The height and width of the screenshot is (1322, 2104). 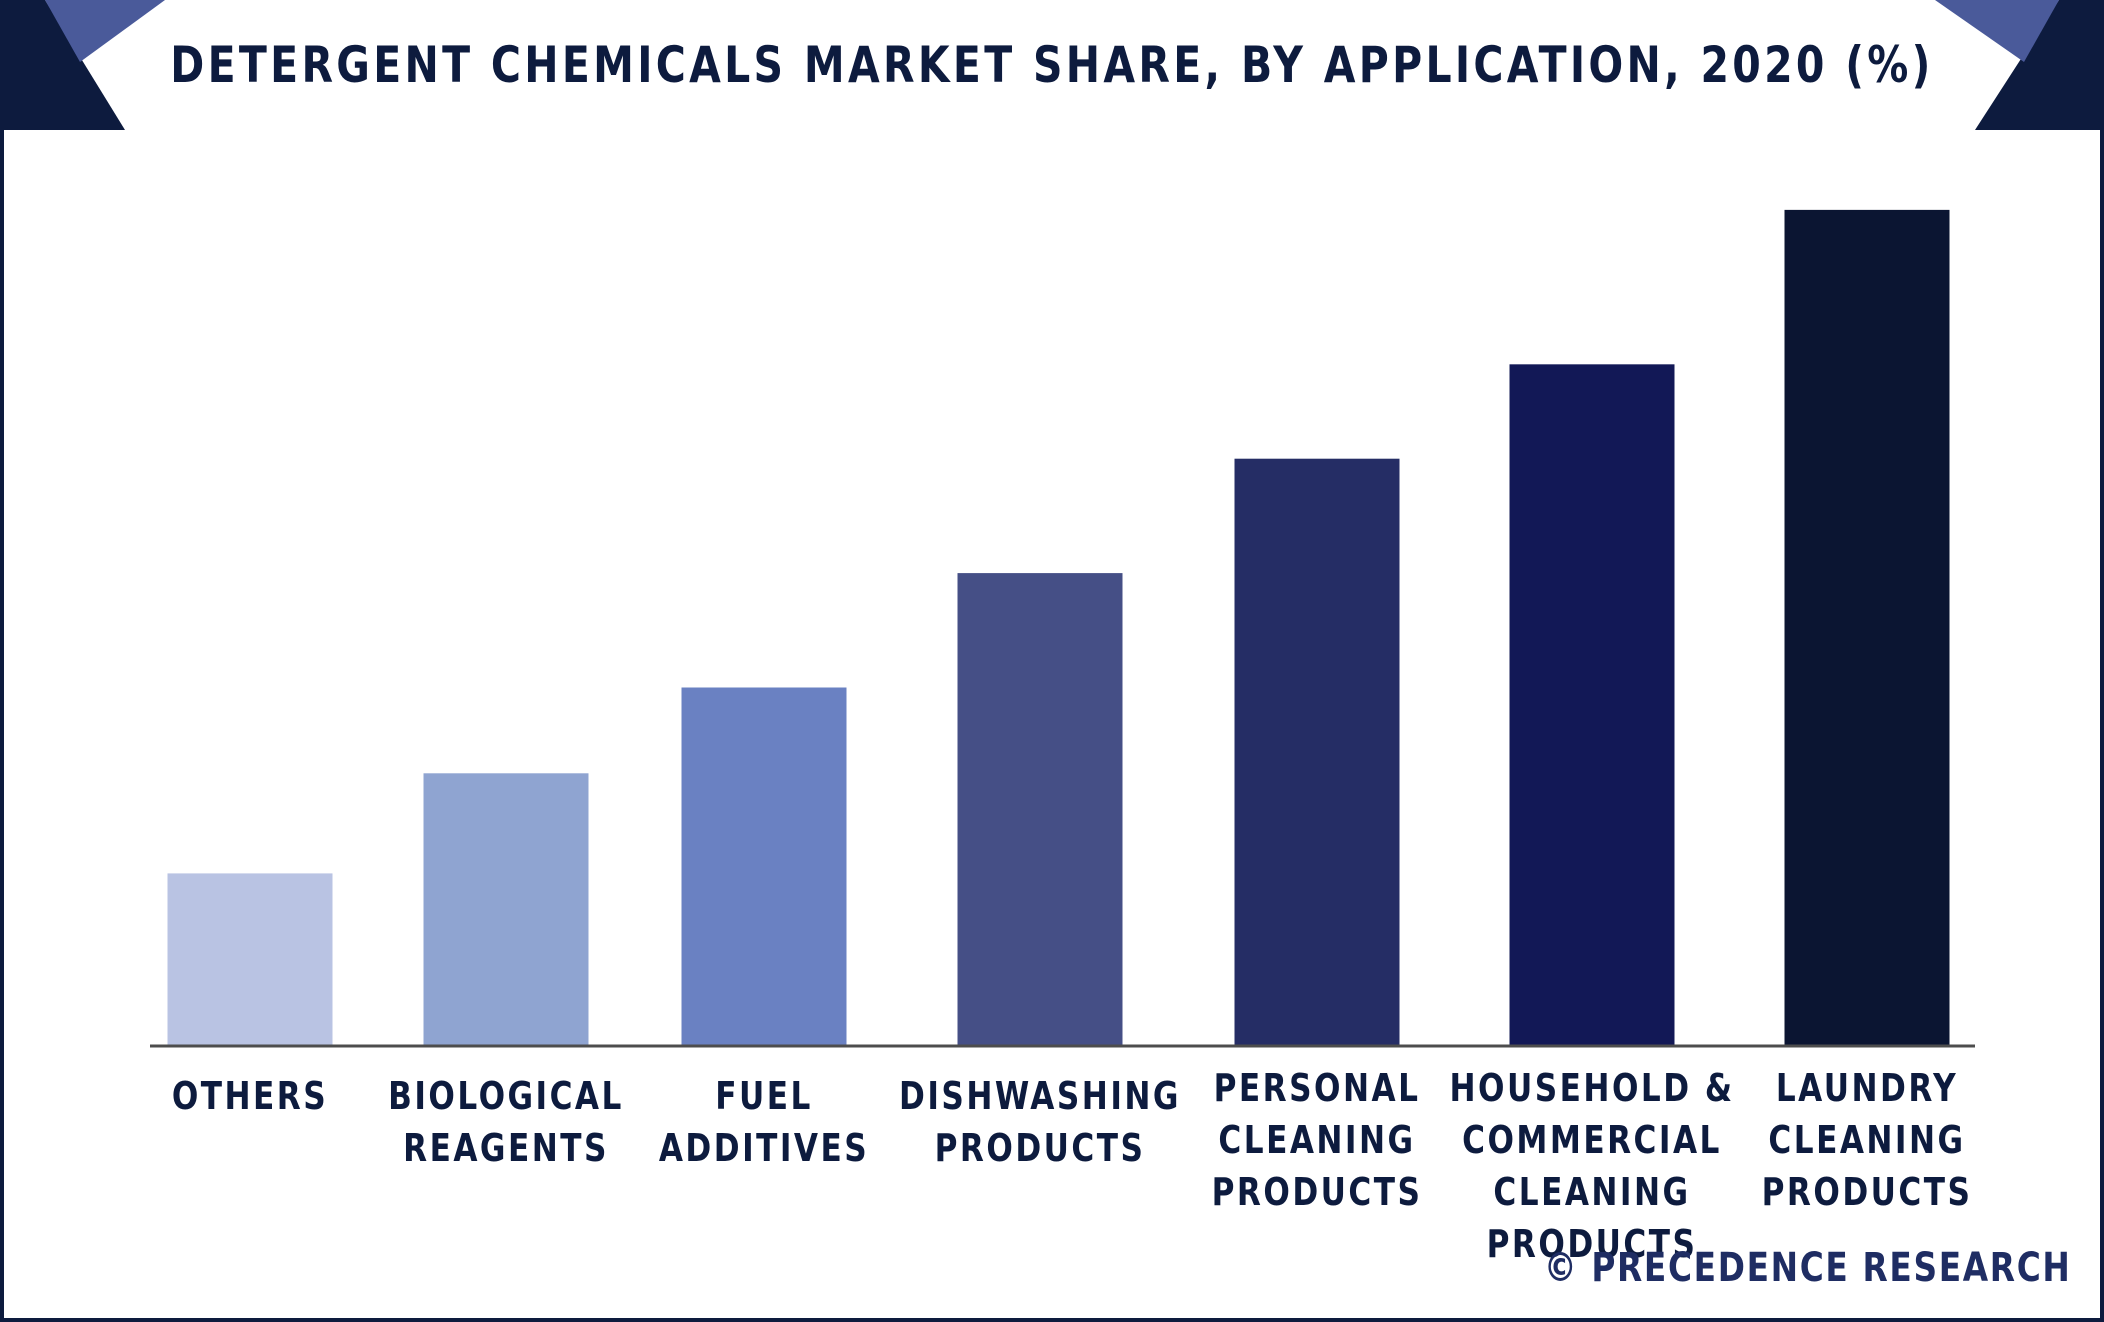 I want to click on header-decoration, so click(x=1052, y=65).